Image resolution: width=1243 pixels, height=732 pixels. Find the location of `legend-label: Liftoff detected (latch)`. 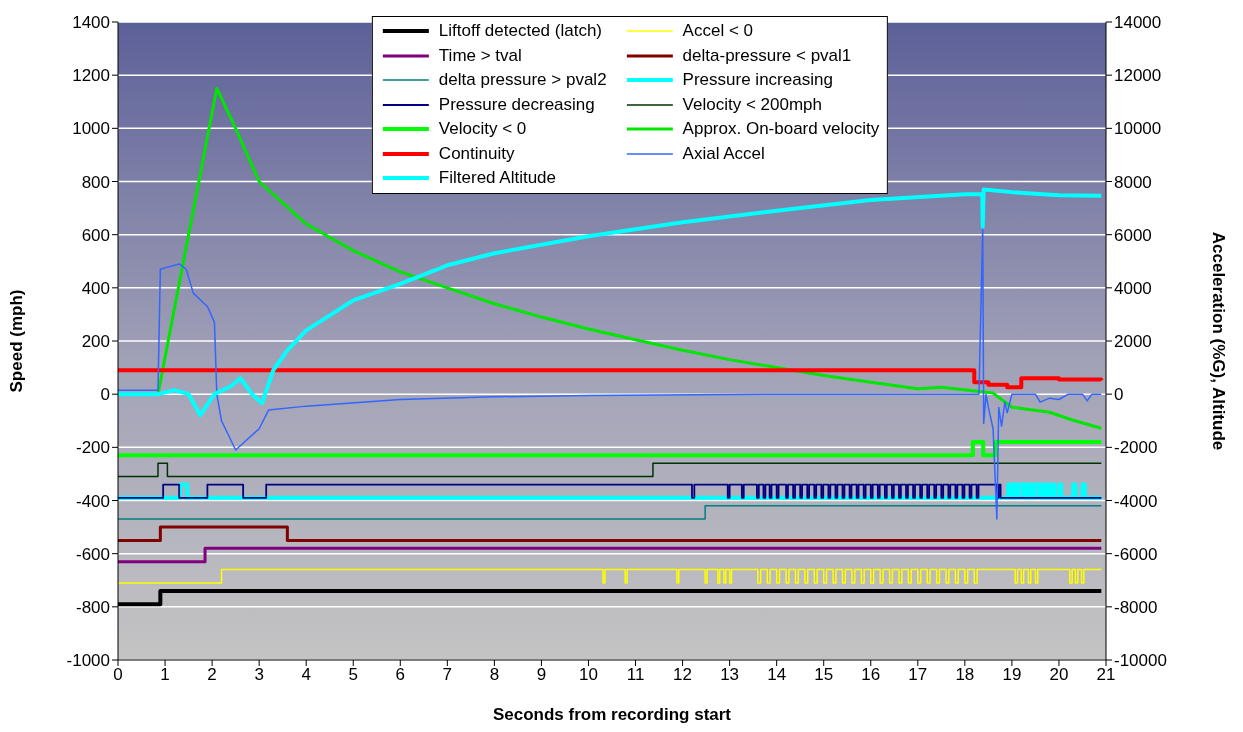

legend-label: Liftoff detected (latch) is located at coordinates (520, 31).